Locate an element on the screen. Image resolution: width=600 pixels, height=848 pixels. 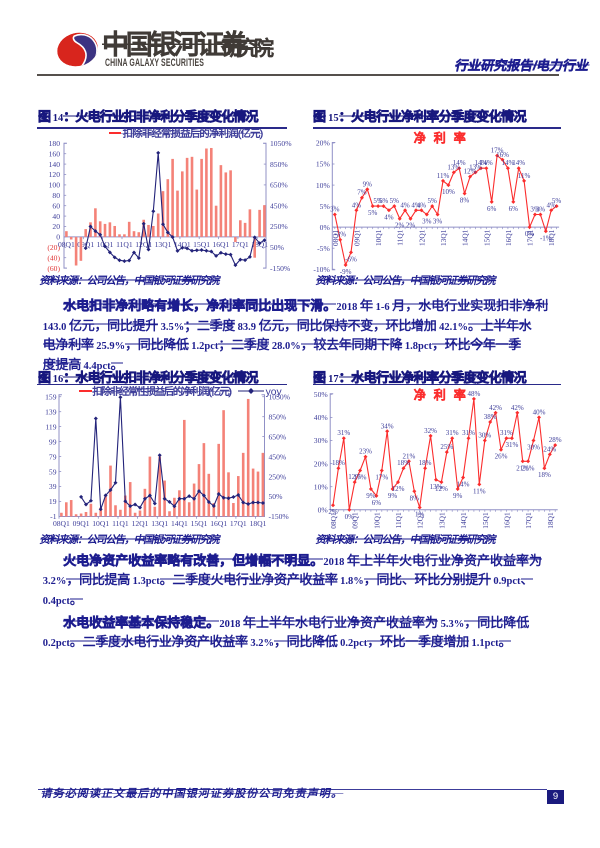
svg-text: 79 is located at coordinates (53, 456).